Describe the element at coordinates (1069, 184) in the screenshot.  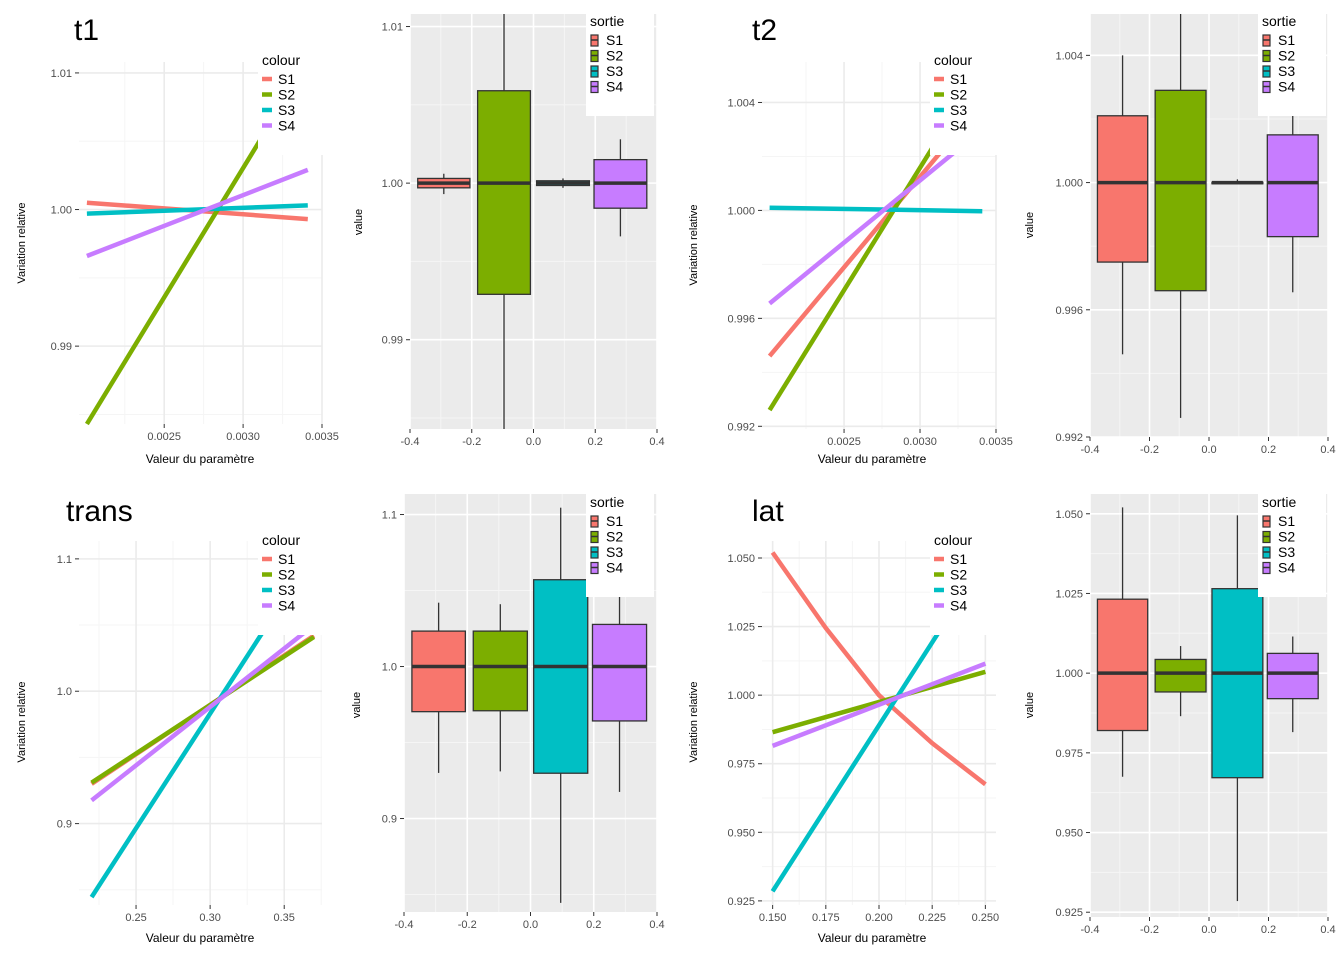
I see `y-tick-label: 1.000` at that location.